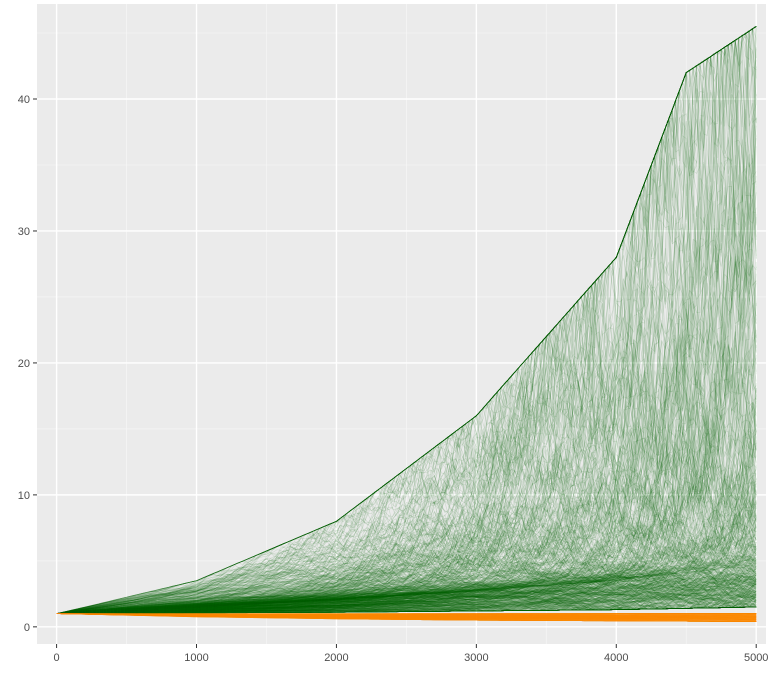 This screenshot has height=675, width=771. I want to click on x-tick-label: 5000, so click(756, 658).